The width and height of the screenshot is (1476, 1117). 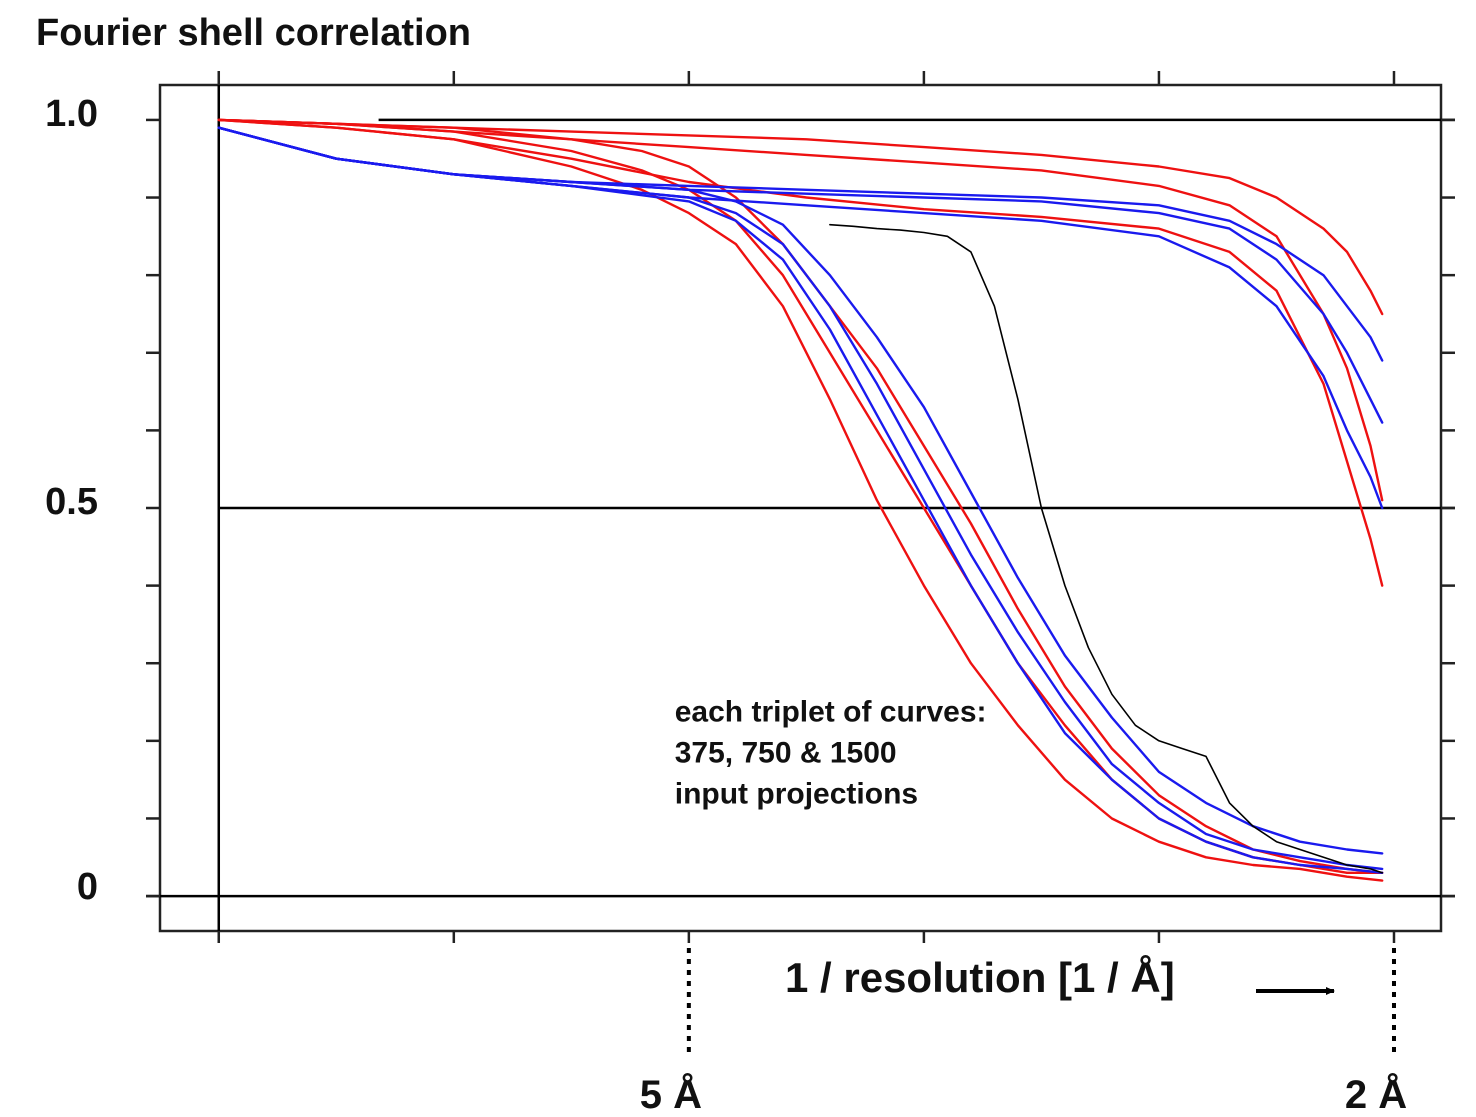 I want to click on annotation-line-1: each triplet of curves:, so click(x=831, y=711).